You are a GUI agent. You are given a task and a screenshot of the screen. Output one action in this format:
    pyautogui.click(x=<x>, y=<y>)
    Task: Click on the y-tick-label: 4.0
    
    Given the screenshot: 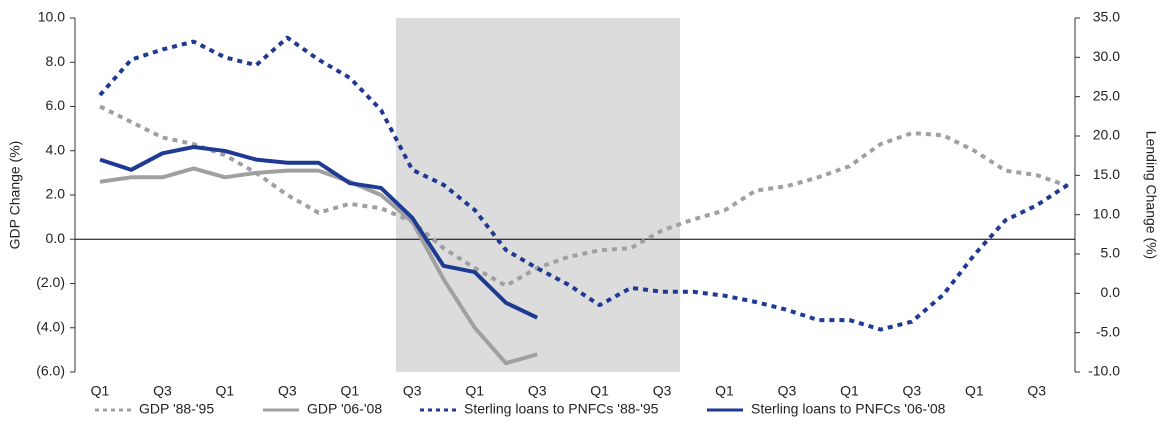 What is the action you would take?
    pyautogui.click(x=56, y=149)
    